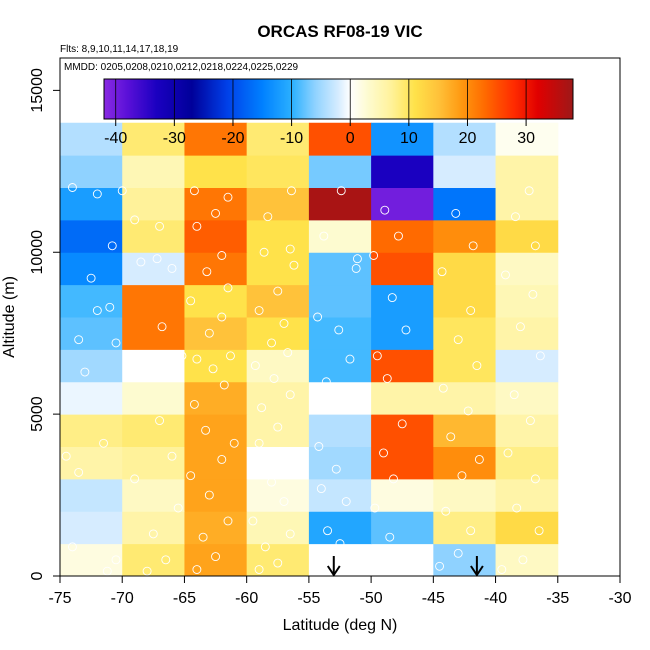  I want to click on colorbar-tick-label: -10, so click(291, 138).